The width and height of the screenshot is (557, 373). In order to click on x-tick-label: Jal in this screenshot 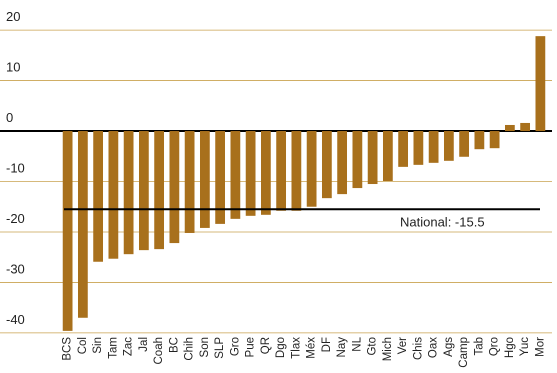, I will do `click(144, 344)`.